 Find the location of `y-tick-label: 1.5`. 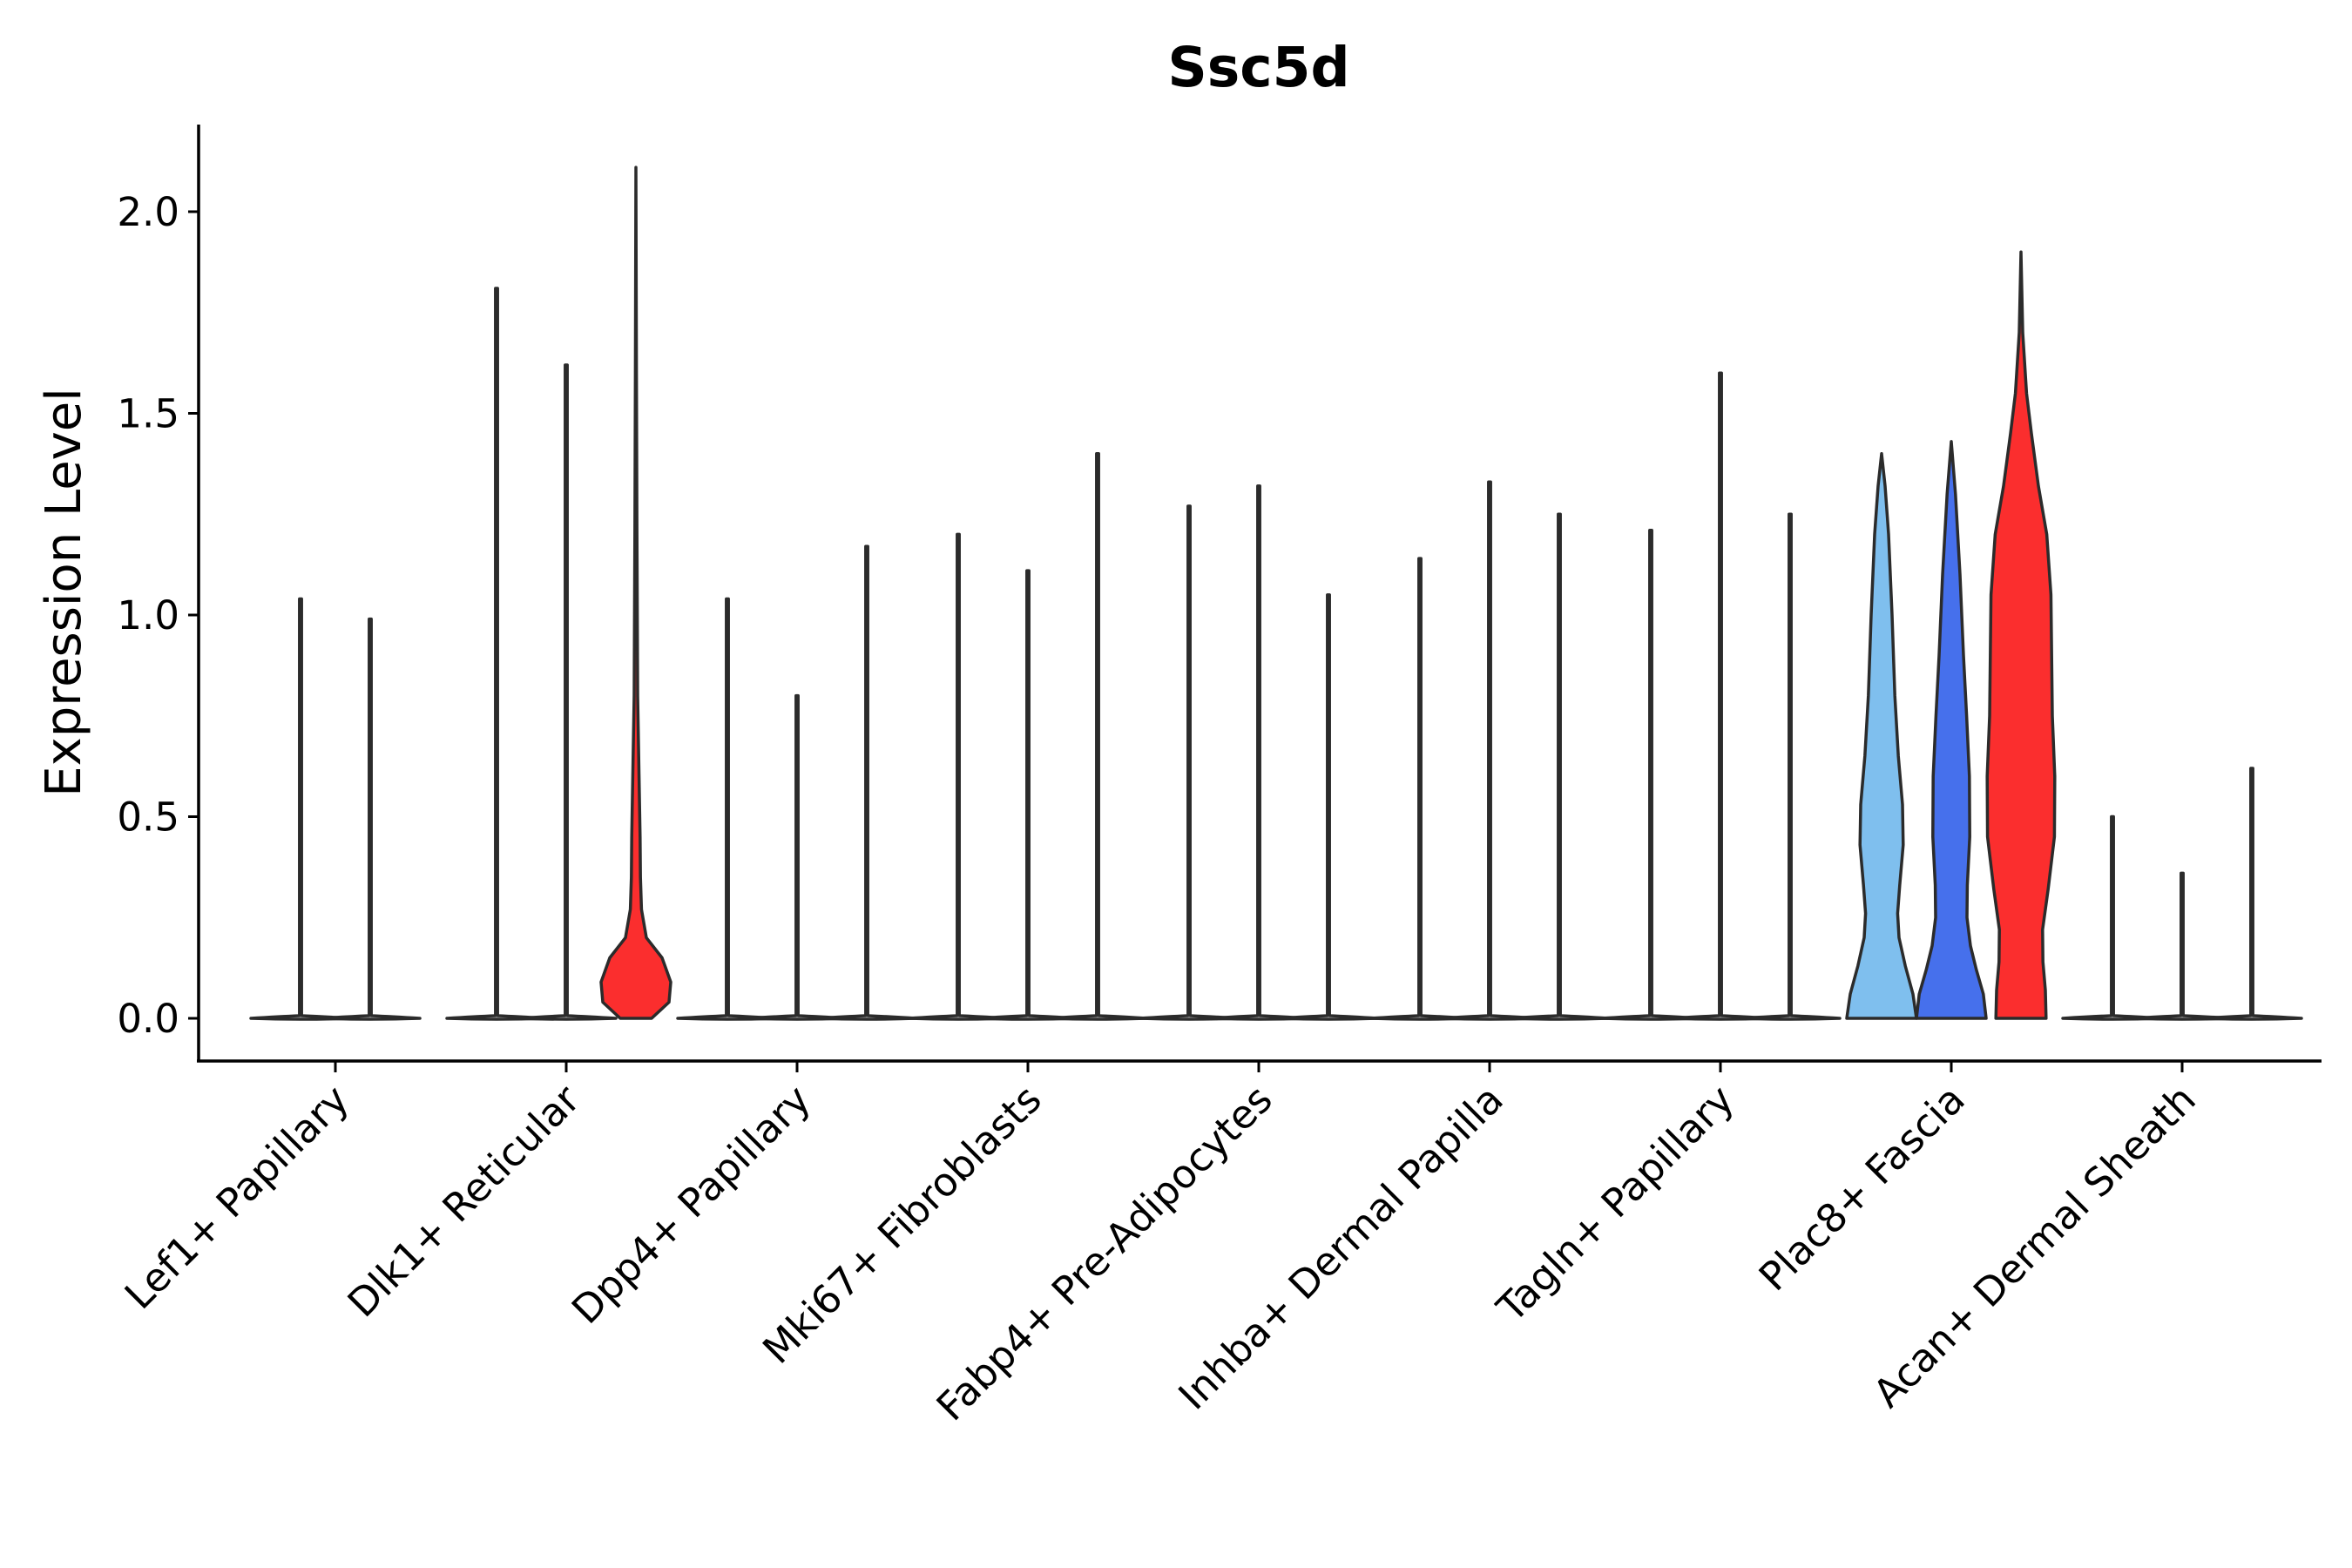

y-tick-label: 1.5 is located at coordinates (148, 414).